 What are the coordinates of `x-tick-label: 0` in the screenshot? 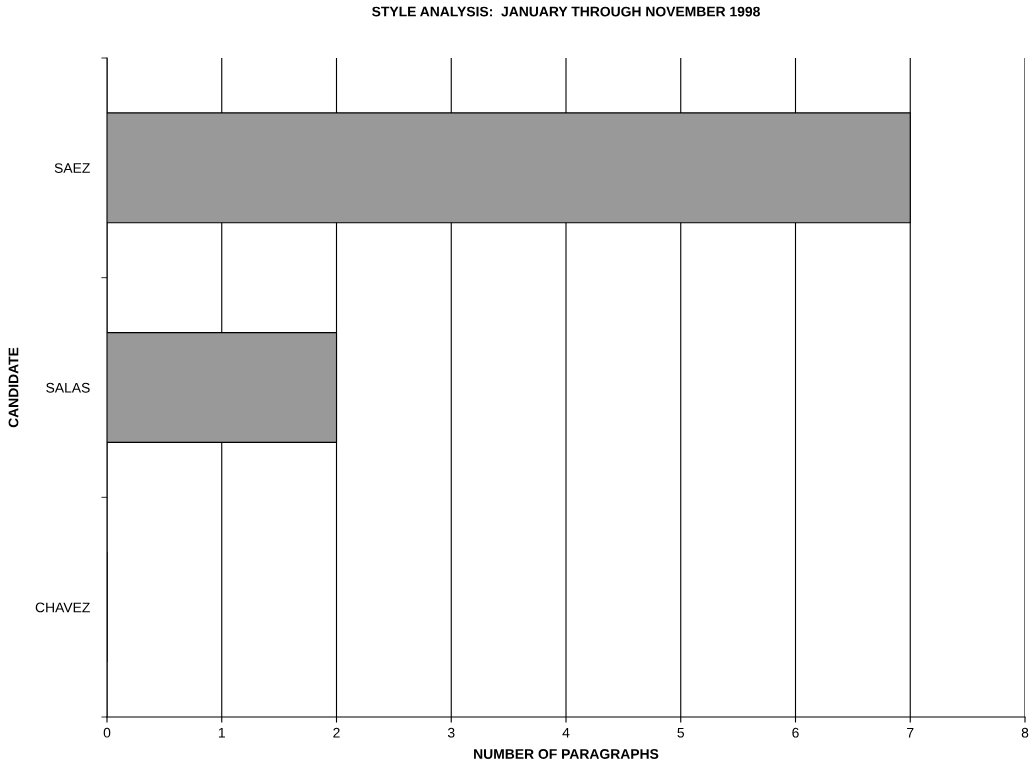 It's located at (107, 732).